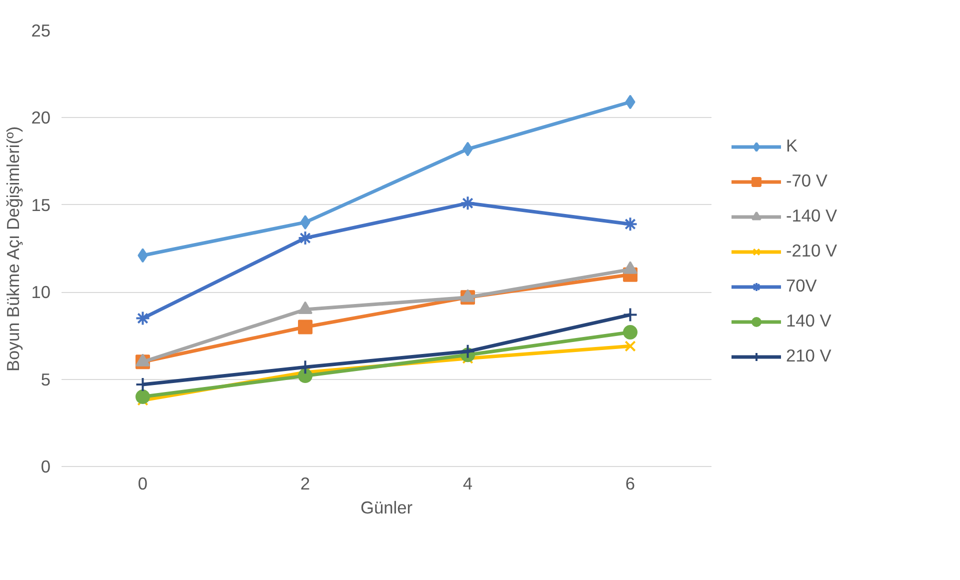 Image resolution: width=960 pixels, height=580 pixels. I want to click on x-tick-label: 0, so click(143, 484).